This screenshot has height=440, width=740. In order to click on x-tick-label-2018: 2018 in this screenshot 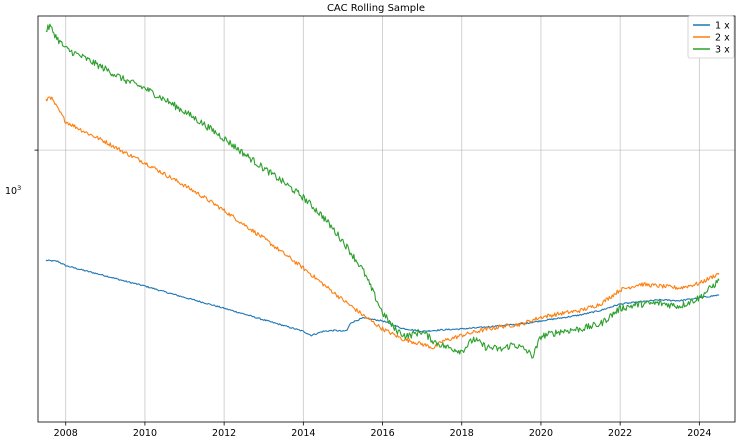, I will do `click(462, 433)`.